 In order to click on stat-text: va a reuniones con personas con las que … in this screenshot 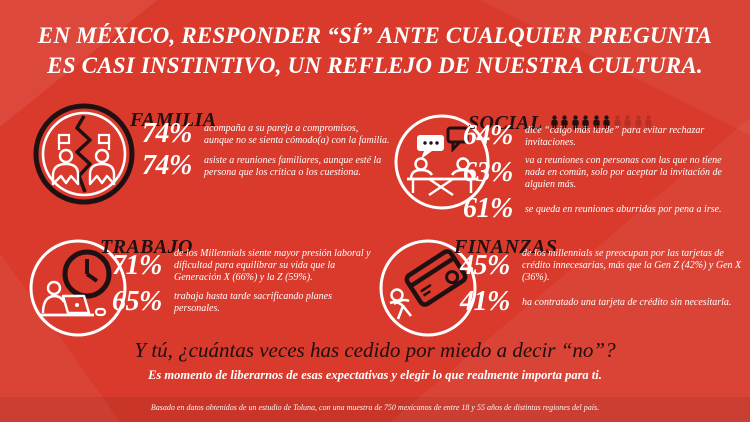, I will do `click(623, 172)`.